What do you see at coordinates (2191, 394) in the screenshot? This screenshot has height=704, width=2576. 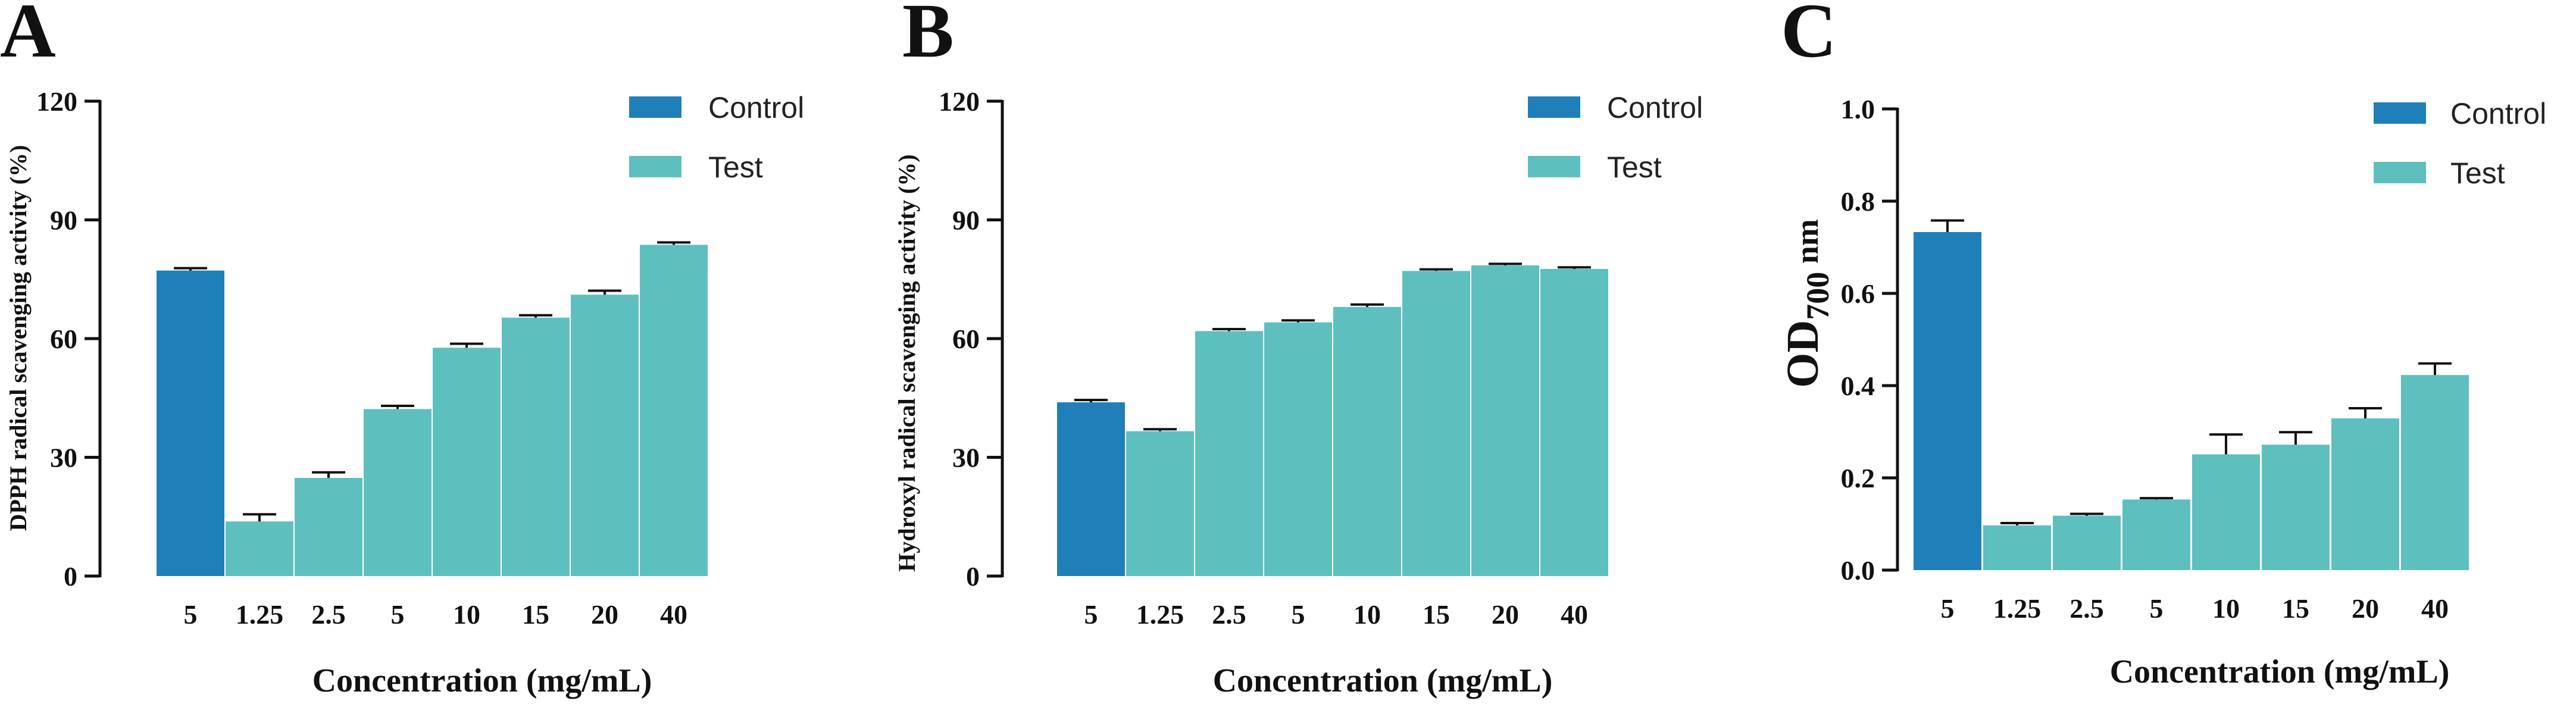 I see `panel-c-bars` at bounding box center [2191, 394].